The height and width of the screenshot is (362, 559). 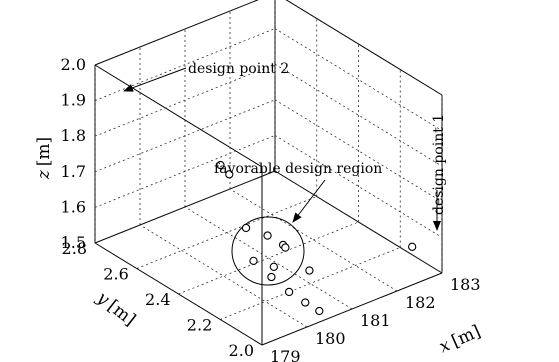 What do you see at coordinates (44, 158) in the screenshot?
I see `z-axis-label: z[m]` at bounding box center [44, 158].